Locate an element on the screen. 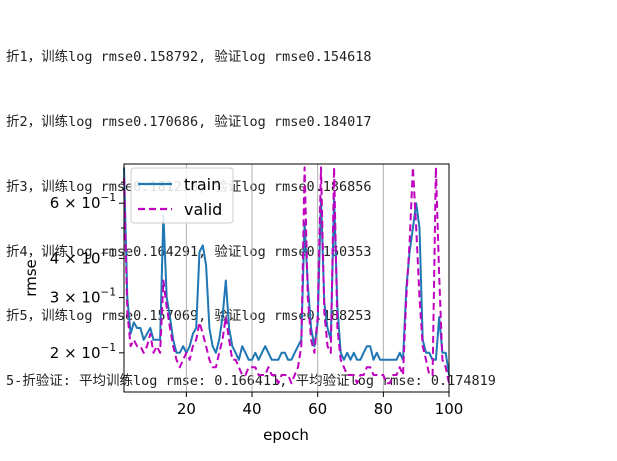 The height and width of the screenshot is (461, 617). y-tick-label: 4 × 10⁻¹ is located at coordinates (83, 257).